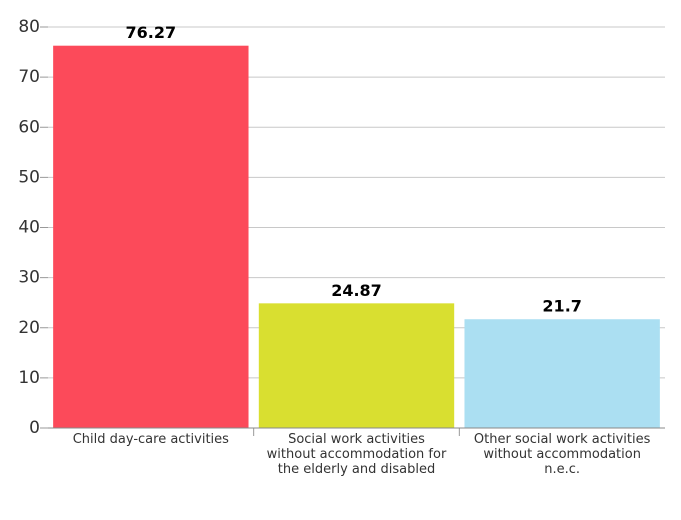 This screenshot has width=681, height=520. What do you see at coordinates (29, 27) in the screenshot?
I see `y-tick-label: 80` at bounding box center [29, 27].